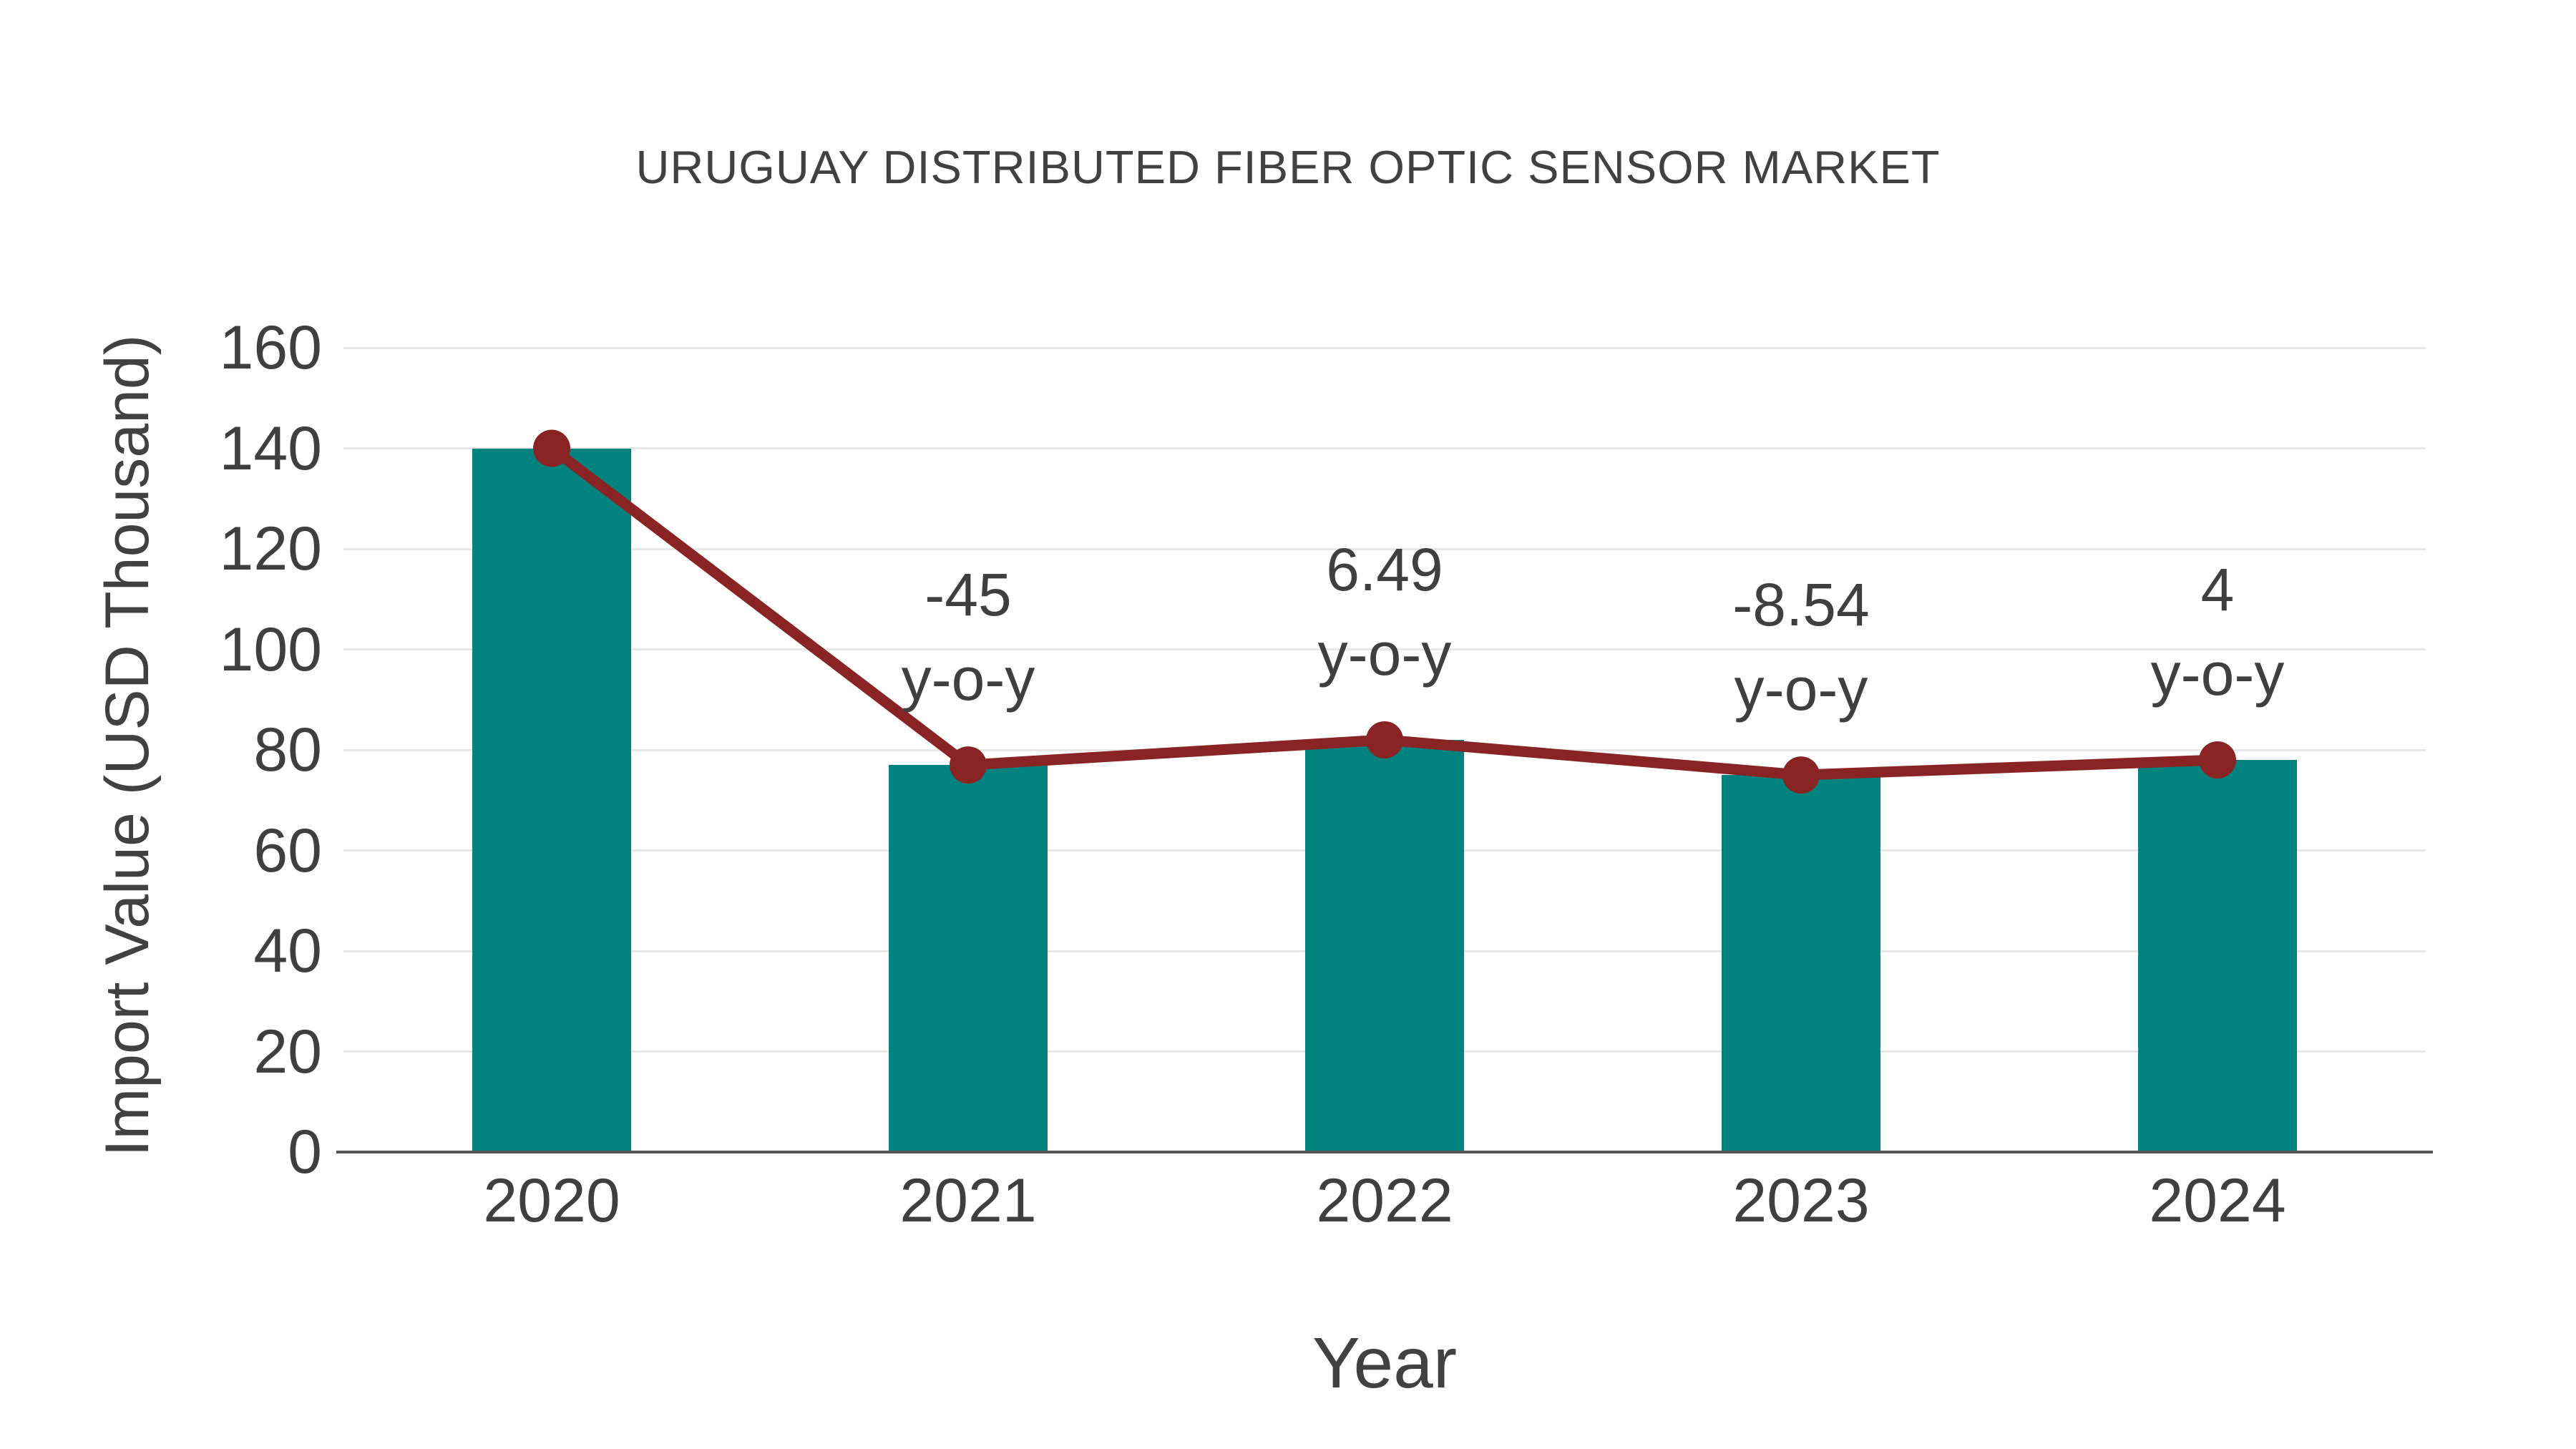  What do you see at coordinates (1384, 654) in the screenshot?
I see `annotation-yoy-label-2022: y-o-y` at bounding box center [1384, 654].